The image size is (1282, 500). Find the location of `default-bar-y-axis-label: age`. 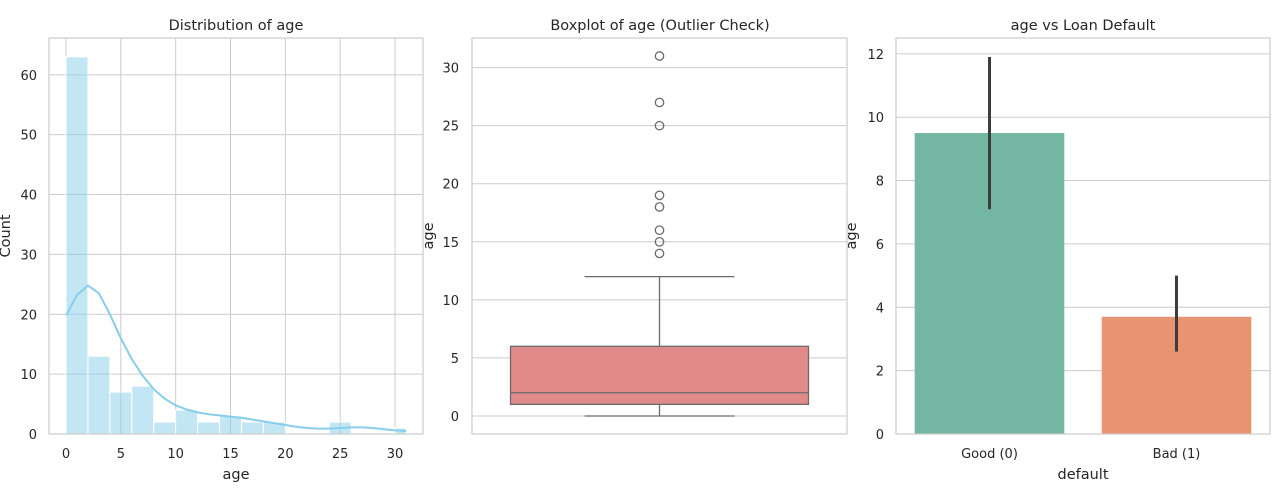

default-bar-y-axis-label: age is located at coordinates (852, 235).